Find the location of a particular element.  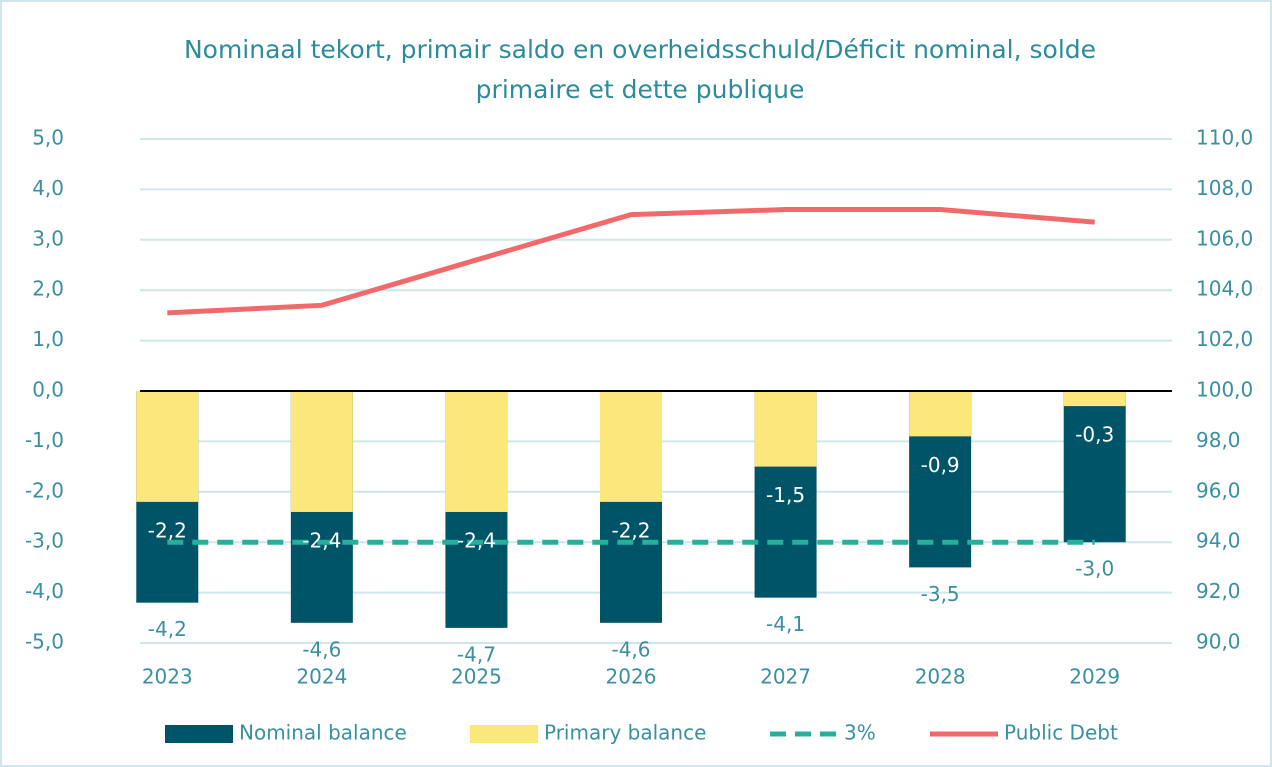

y2-tick-label: 94,0 is located at coordinates (1218, 541).